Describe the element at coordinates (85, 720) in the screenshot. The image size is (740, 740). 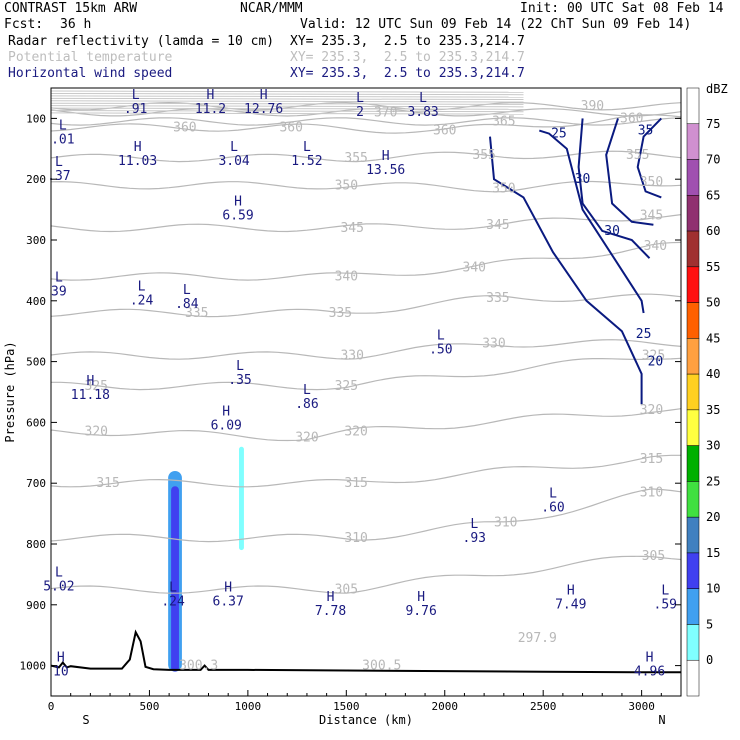
I see `left-end-label: S` at that location.